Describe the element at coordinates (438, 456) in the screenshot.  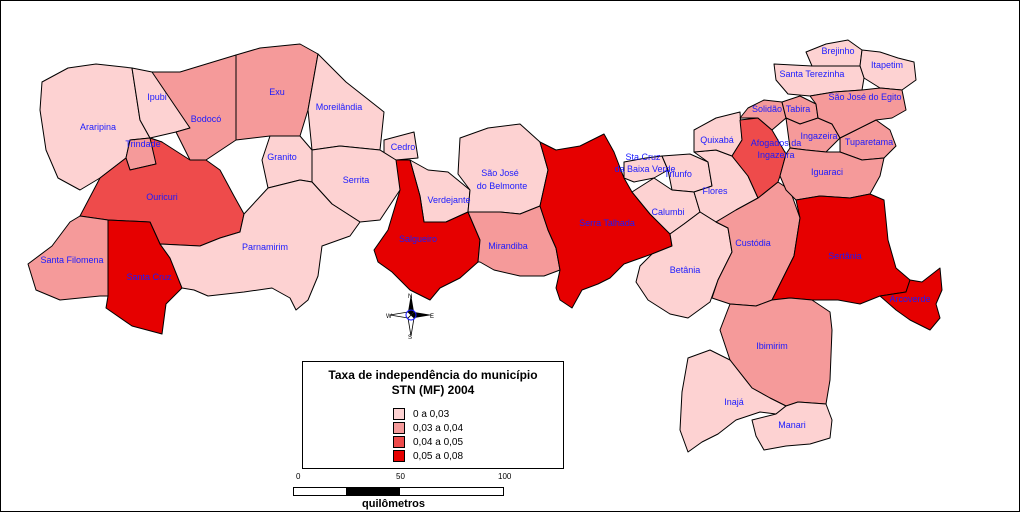
I see `legend-label: 0,05 a 0,08` at that location.